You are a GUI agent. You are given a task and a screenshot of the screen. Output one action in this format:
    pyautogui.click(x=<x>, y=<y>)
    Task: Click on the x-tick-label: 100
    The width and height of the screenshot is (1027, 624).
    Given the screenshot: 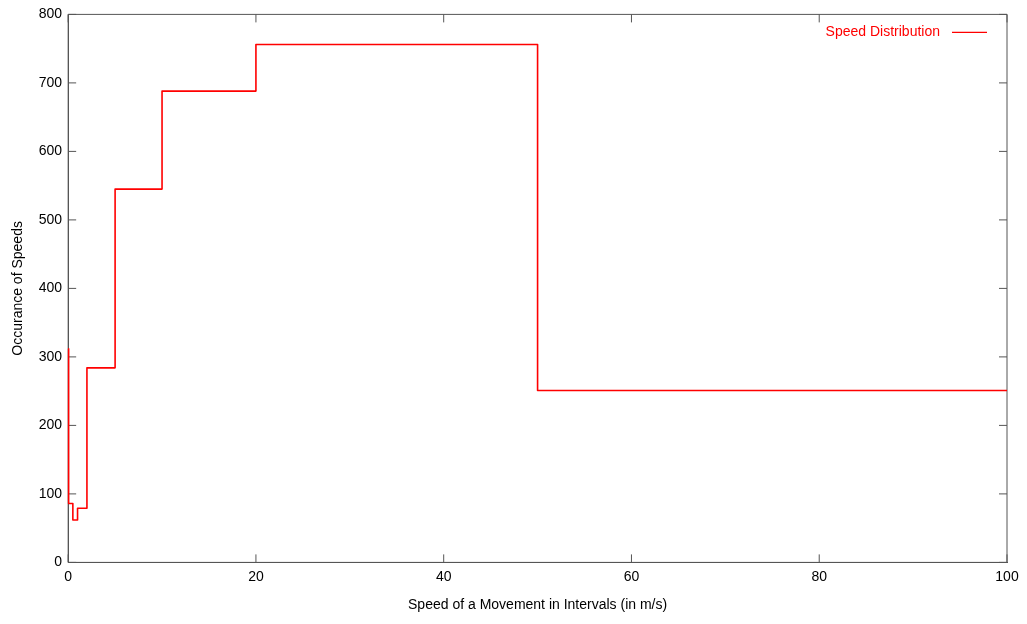 What is the action you would take?
    pyautogui.click(x=1007, y=575)
    